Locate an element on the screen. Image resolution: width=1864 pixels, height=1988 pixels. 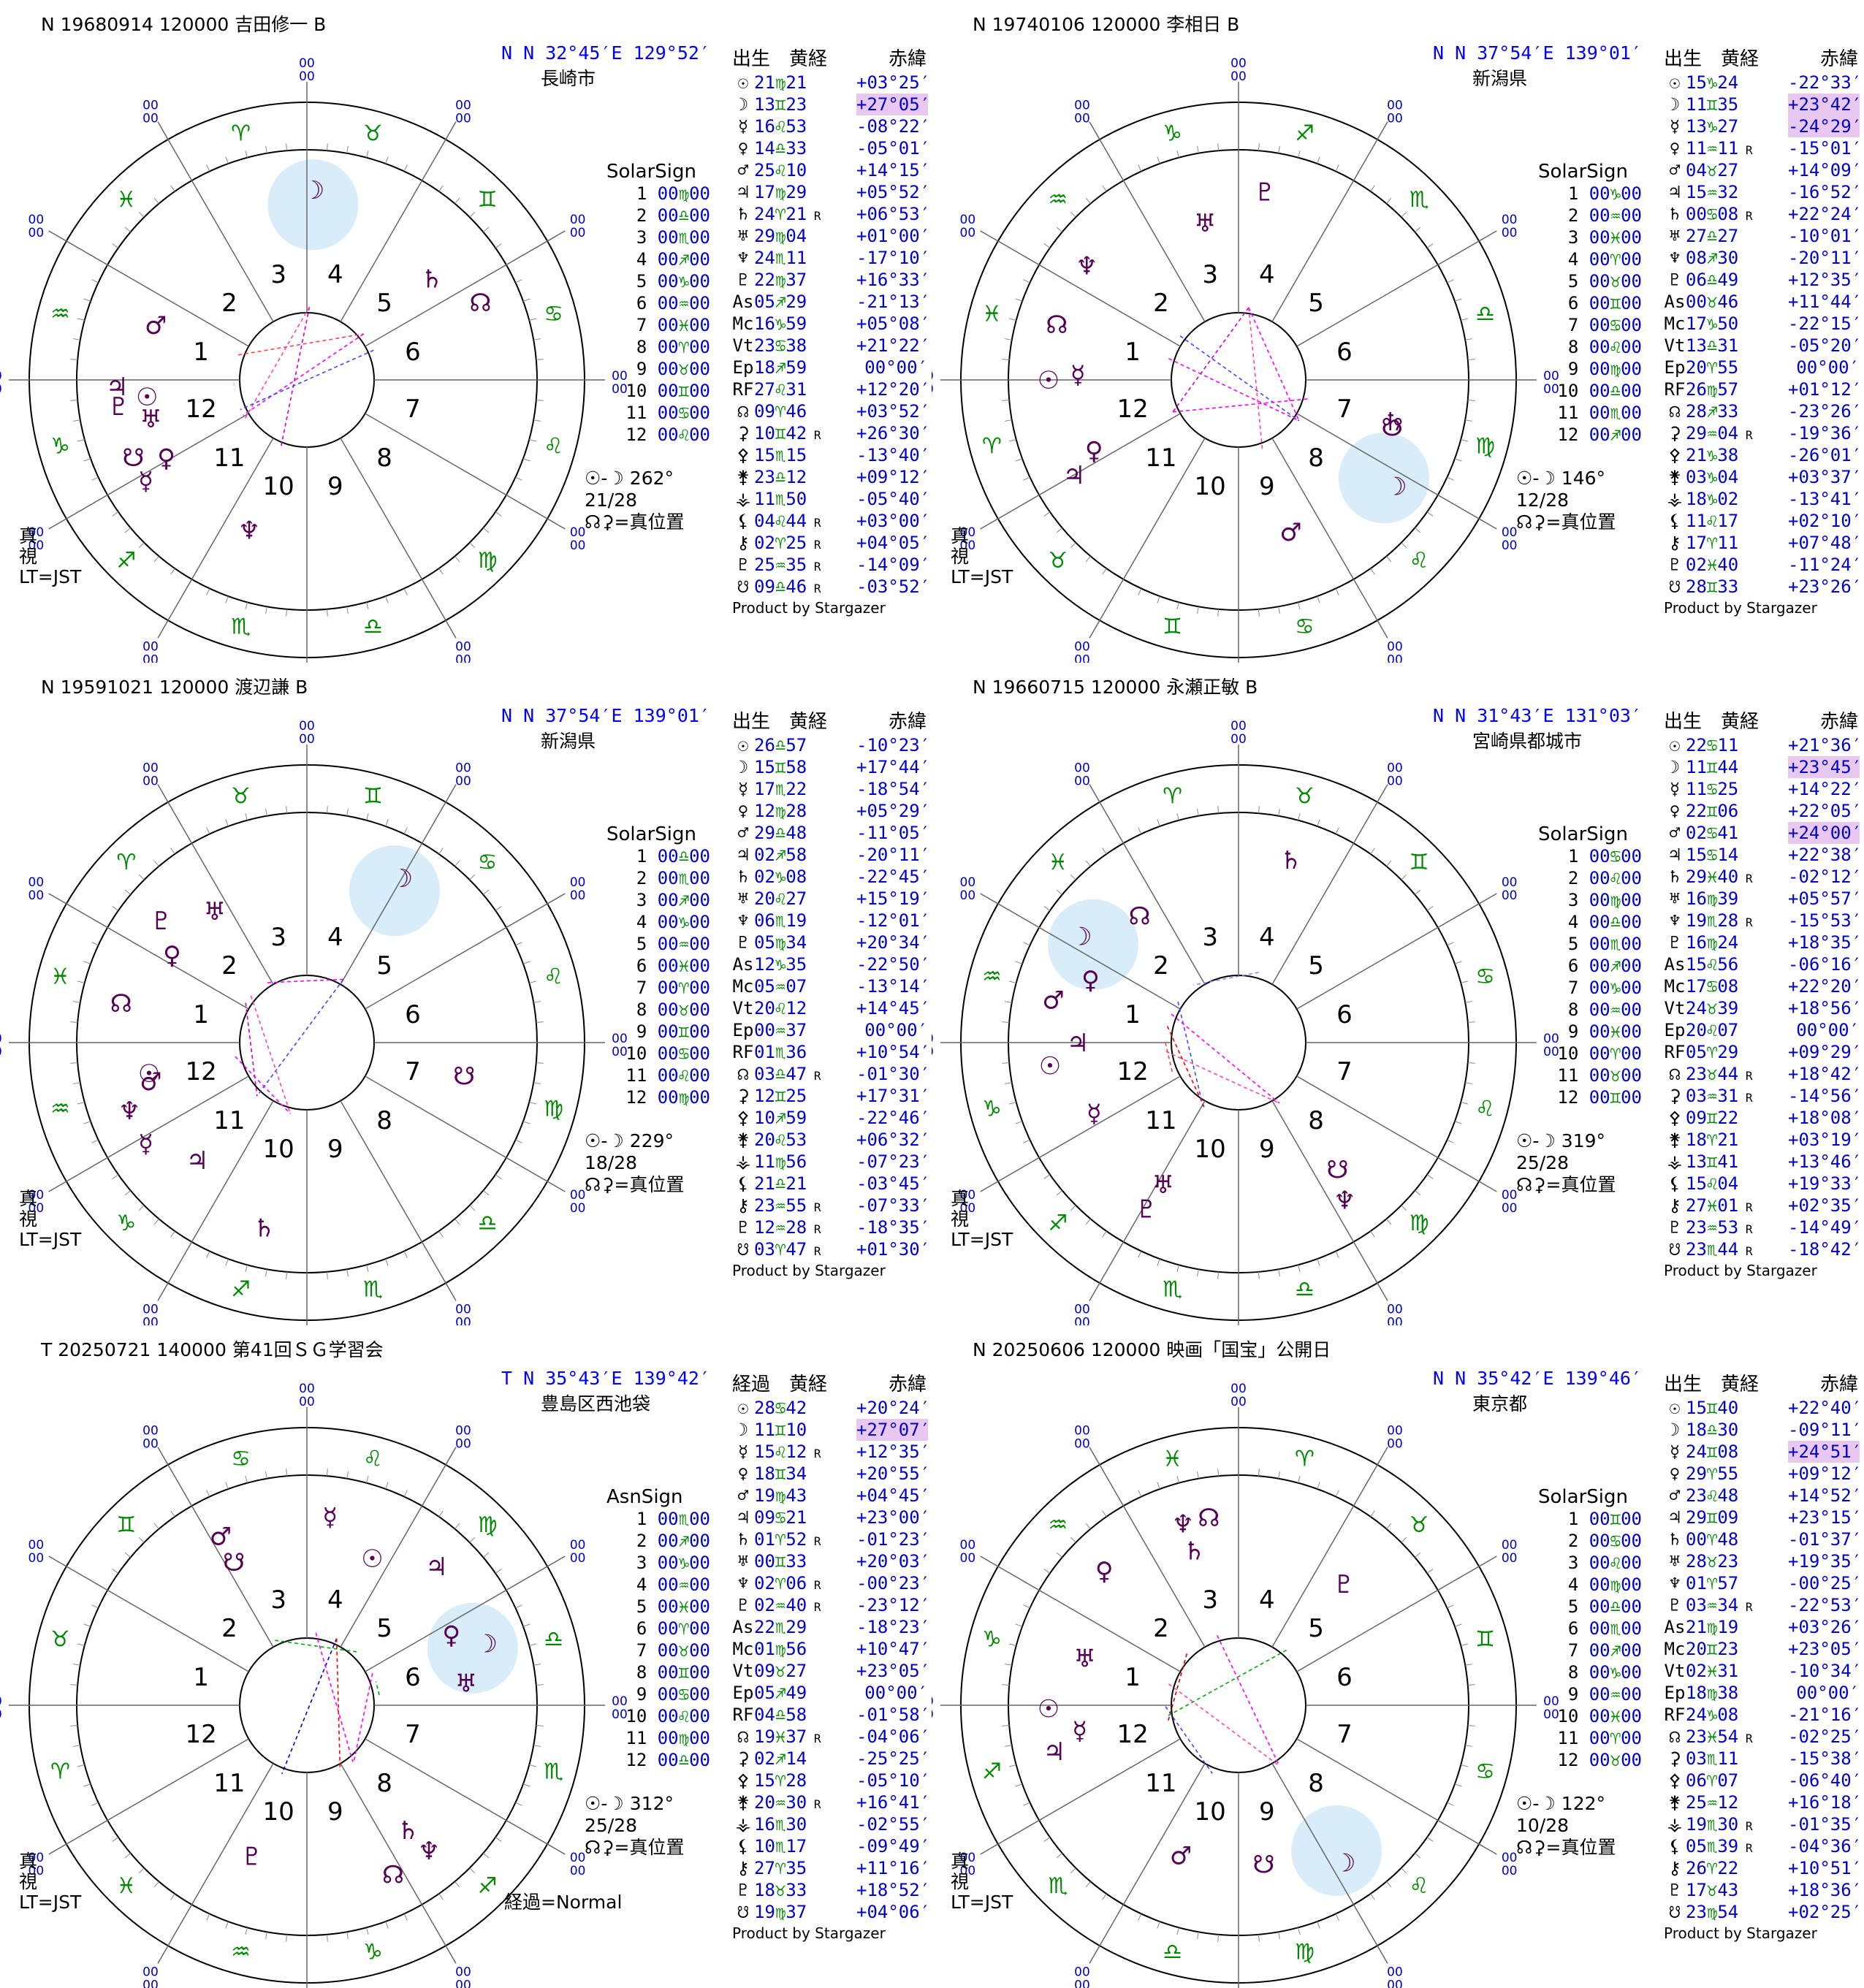
table-row: ⚳ 02♐14 -25°25′ is located at coordinates (831, 1759).